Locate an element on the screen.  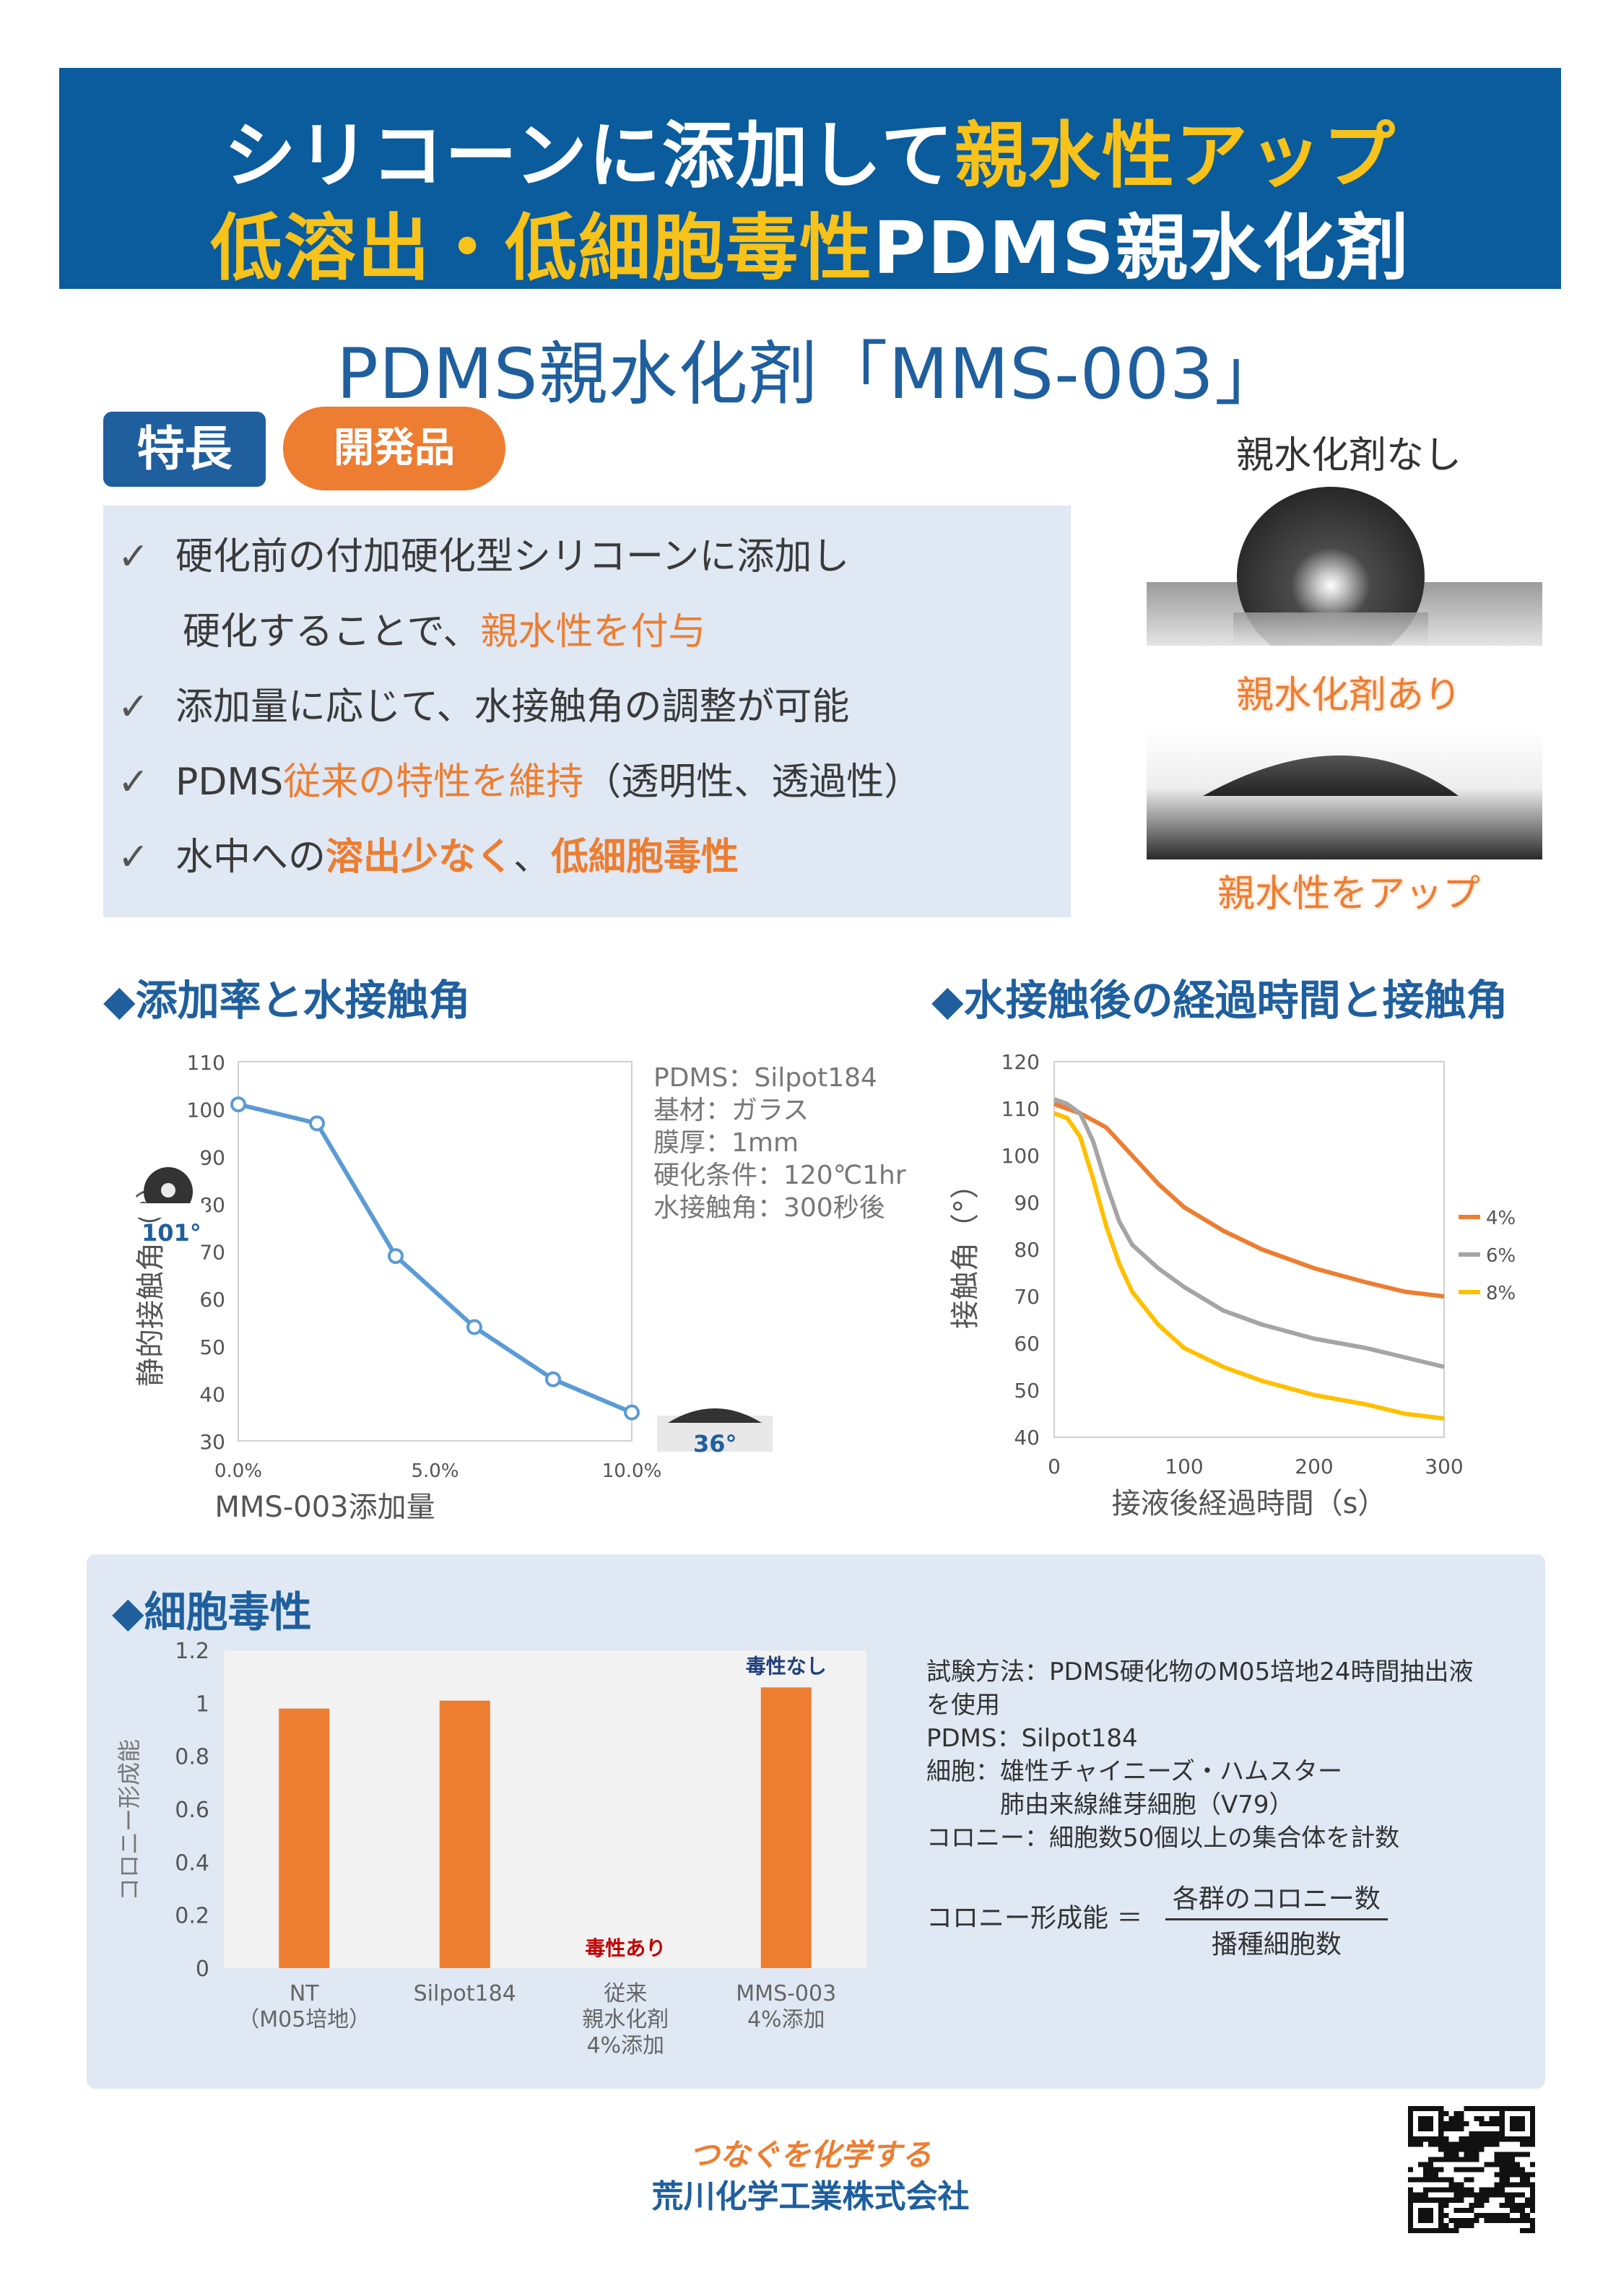
y-tick-label: 50 is located at coordinates (1027, 1391).